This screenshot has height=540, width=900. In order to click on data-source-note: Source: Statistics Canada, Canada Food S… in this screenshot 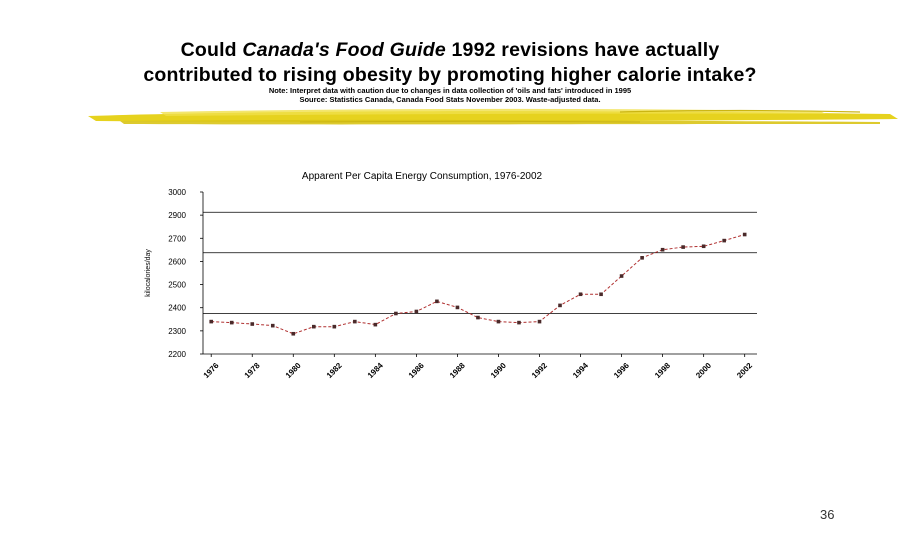, I will do `click(450, 99)`.